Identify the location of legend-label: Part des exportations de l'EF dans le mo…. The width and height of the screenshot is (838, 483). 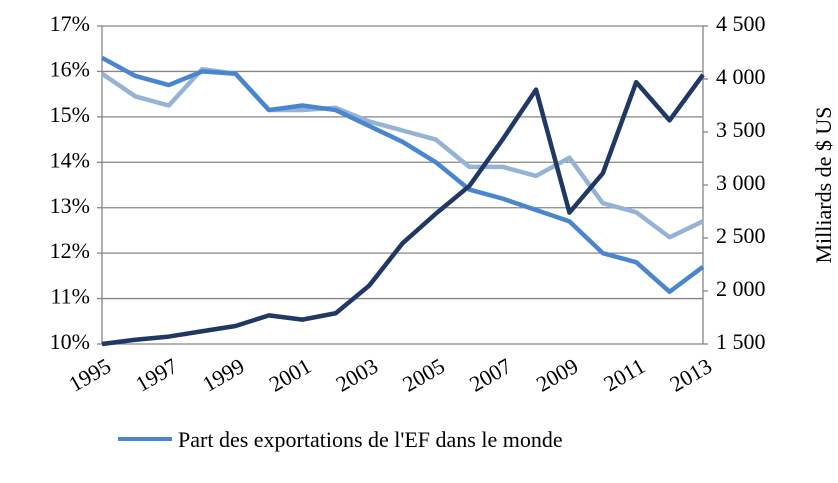
(370, 439).